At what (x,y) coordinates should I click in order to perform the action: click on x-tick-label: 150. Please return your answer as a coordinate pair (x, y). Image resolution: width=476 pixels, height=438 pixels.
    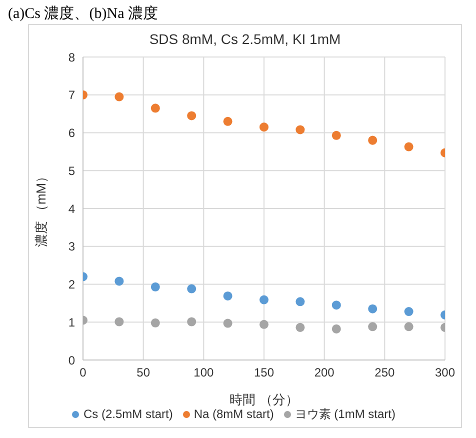
    Looking at the image, I should click on (264, 373).